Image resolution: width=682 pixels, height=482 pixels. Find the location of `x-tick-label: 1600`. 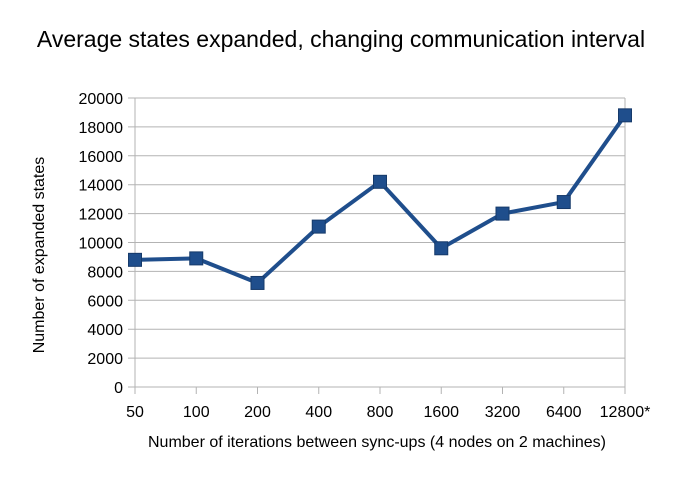

x-tick-label: 1600 is located at coordinates (441, 412).